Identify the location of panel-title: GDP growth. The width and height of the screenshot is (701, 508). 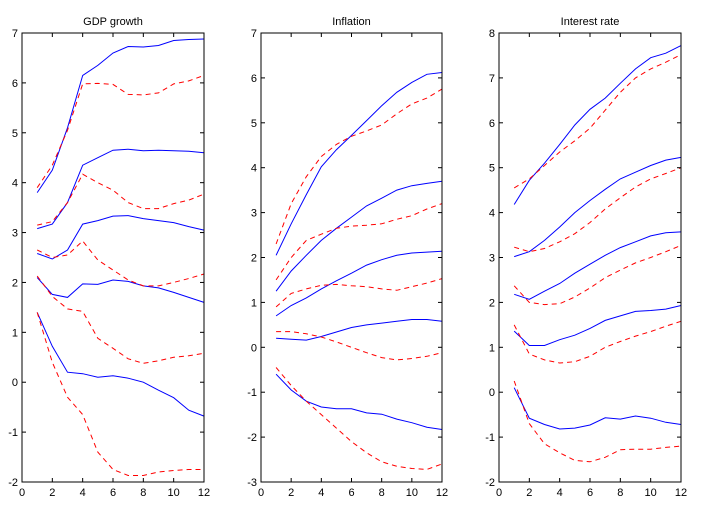
(113, 22).